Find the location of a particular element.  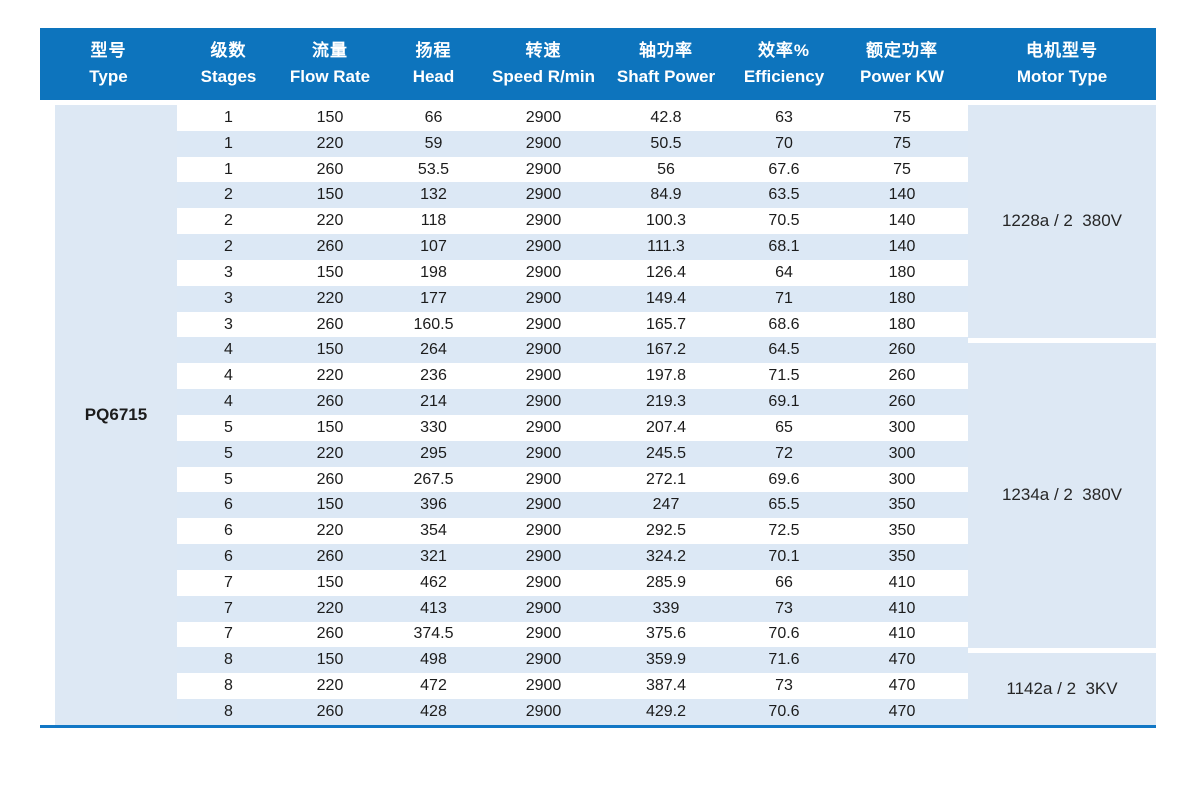

column-header-stages: 级数 Stages is located at coordinates (228, 64).